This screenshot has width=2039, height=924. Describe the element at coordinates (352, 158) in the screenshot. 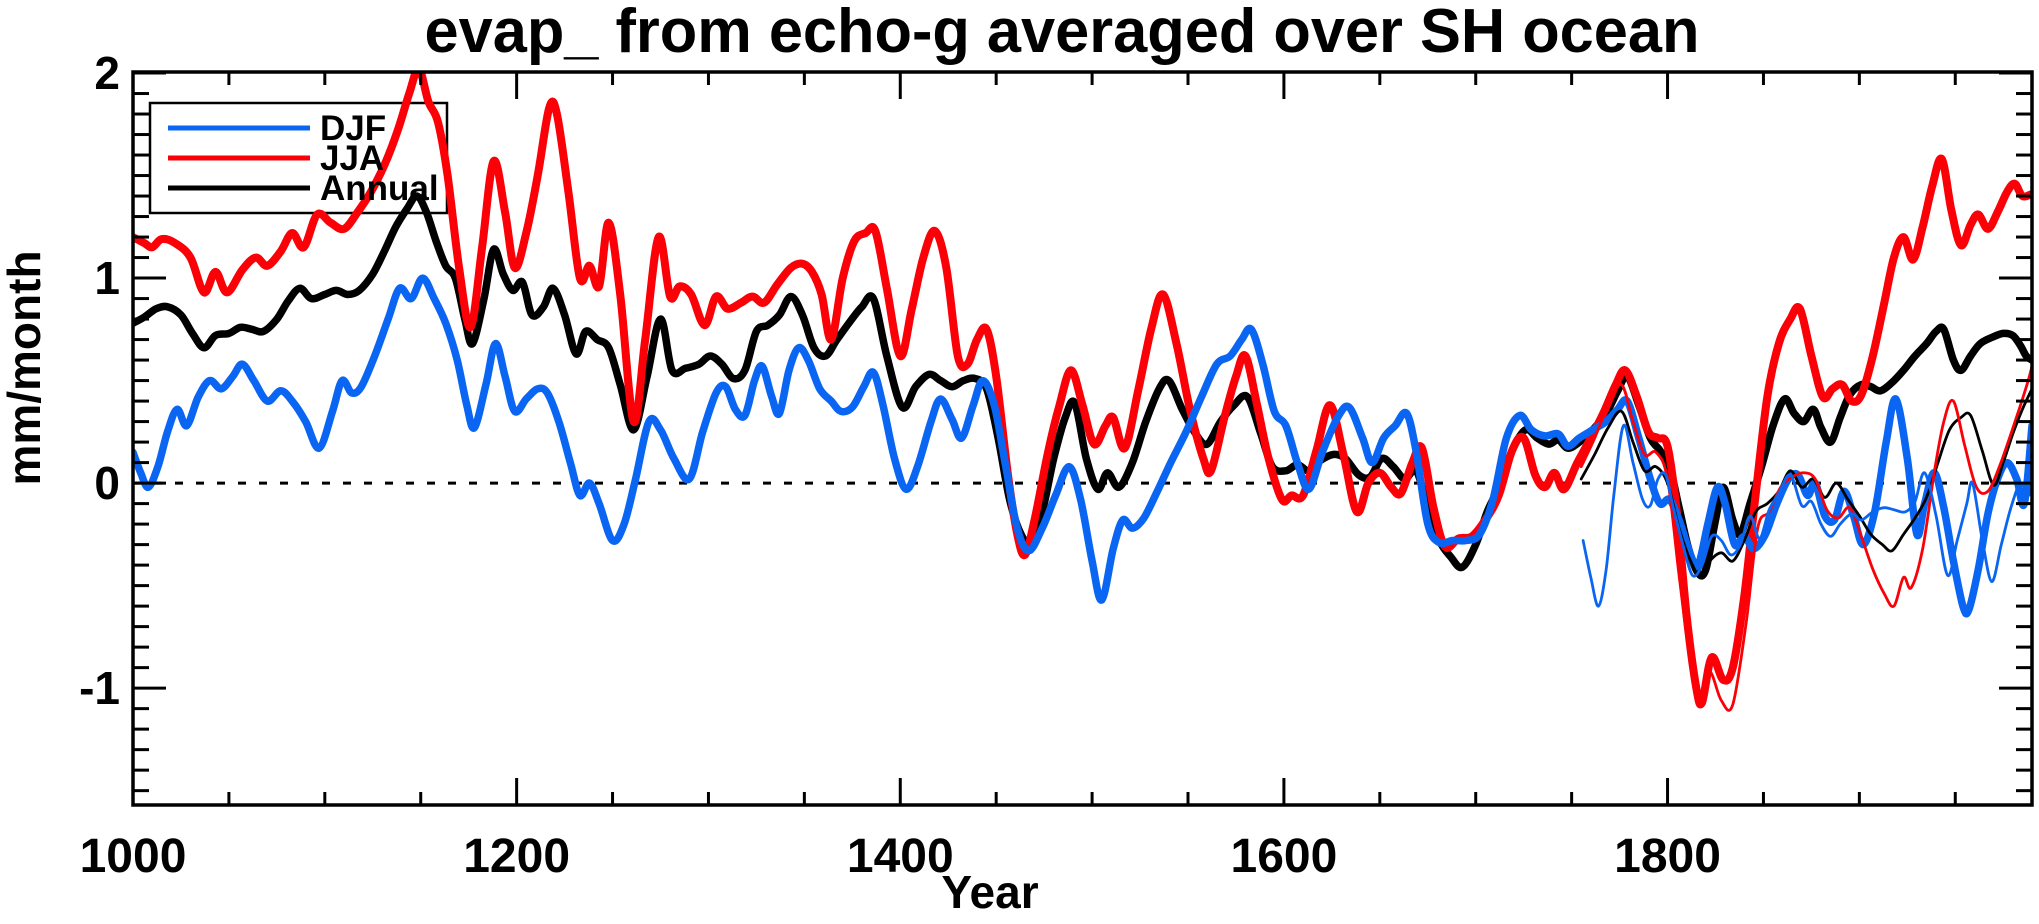

I see `legend-label-JJA: JJA` at that location.